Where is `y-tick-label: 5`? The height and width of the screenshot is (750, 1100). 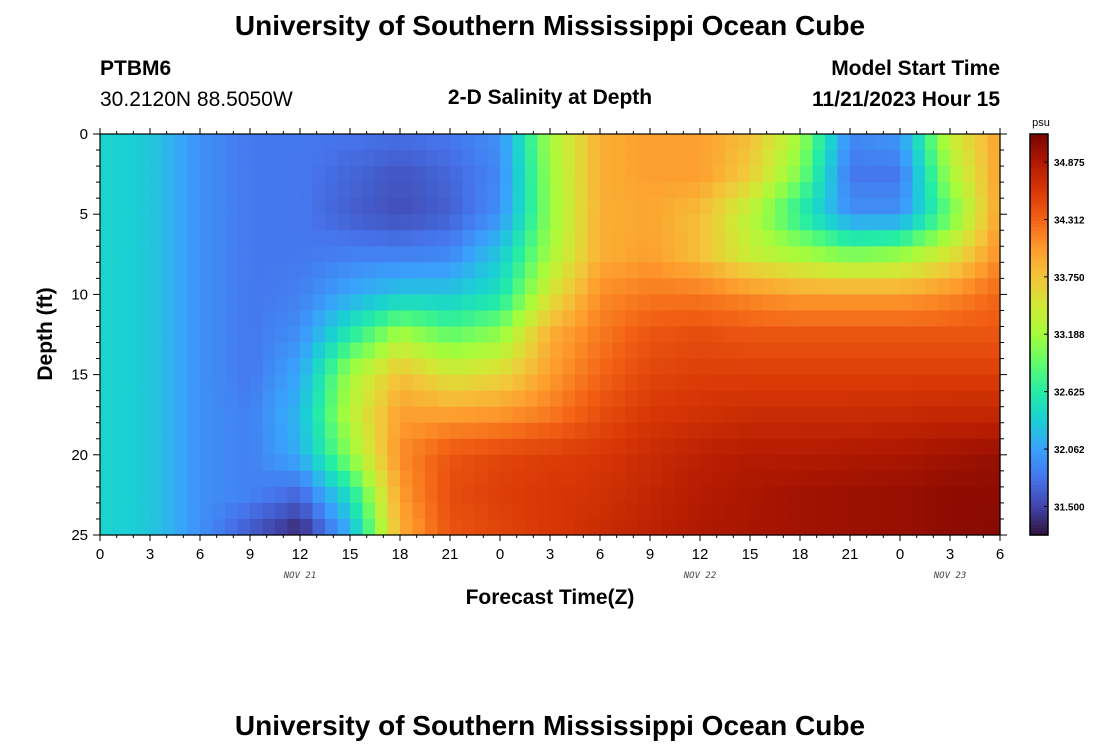
y-tick-label: 5 is located at coordinates (84, 214).